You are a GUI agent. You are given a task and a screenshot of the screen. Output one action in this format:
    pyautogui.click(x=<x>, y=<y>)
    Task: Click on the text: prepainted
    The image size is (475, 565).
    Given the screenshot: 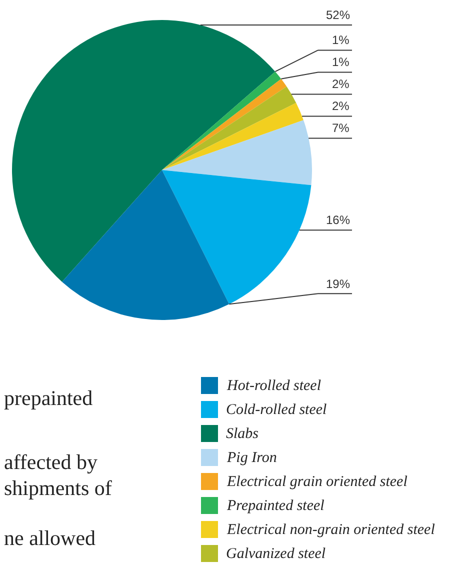 What is the action you would take?
    pyautogui.click(x=49, y=398)
    